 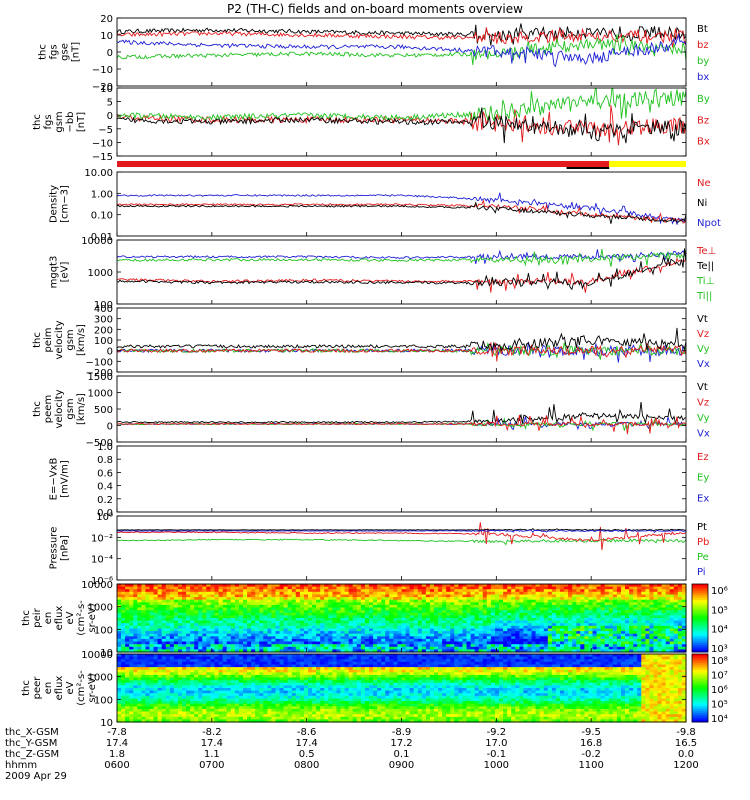 I want to click on ytick-label: 10, so click(x=106, y=653).